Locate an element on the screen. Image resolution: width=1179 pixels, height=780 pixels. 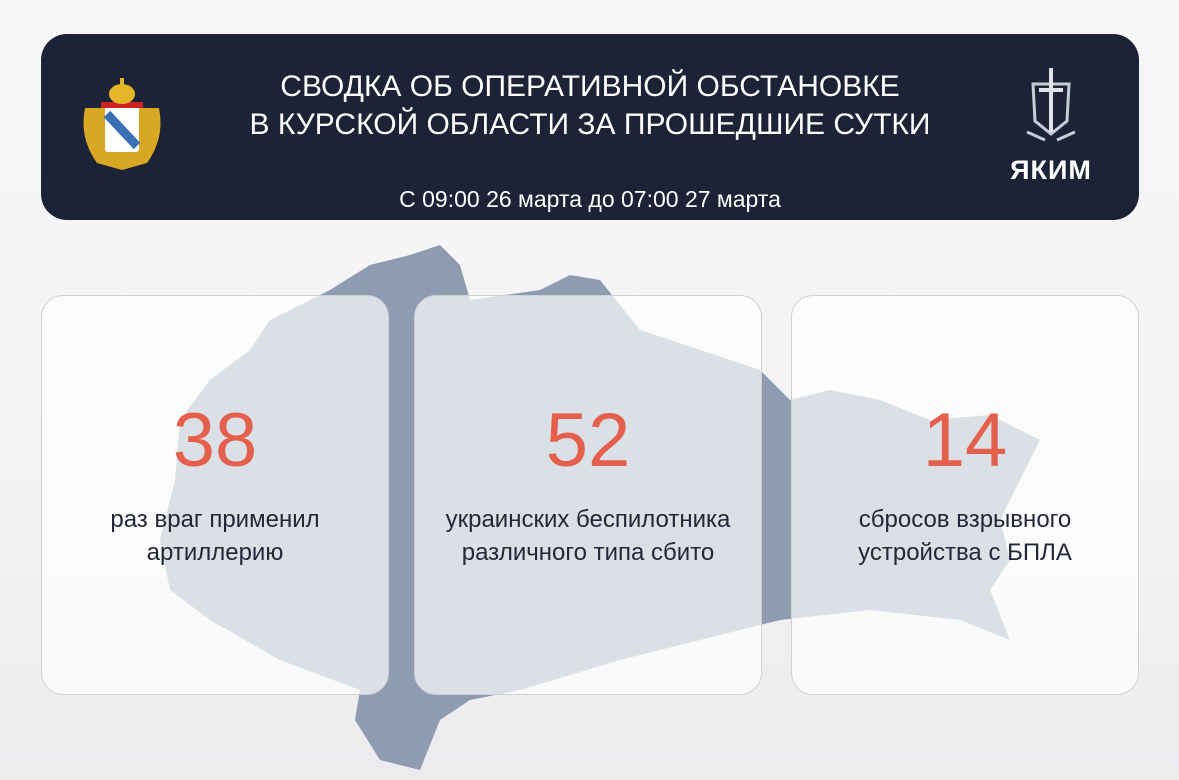
stat-description: раз враг применил артиллерию is located at coordinates (215, 536).